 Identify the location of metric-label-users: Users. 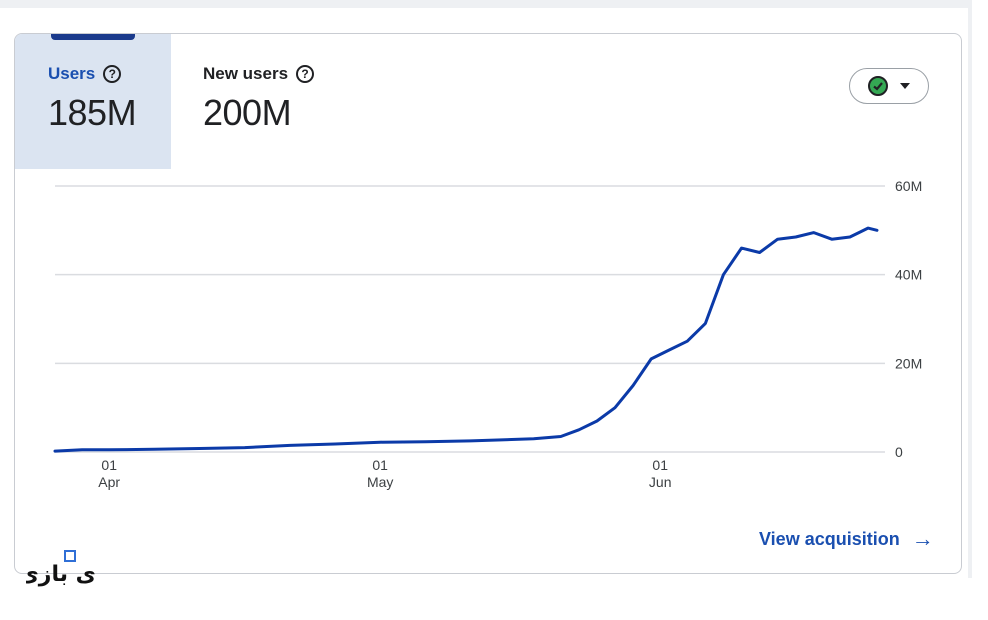
(72, 73).